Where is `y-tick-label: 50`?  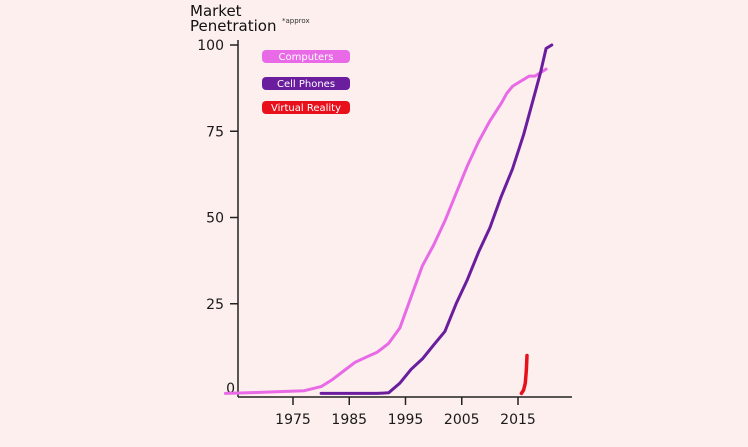
y-tick-label: 50 is located at coordinates (215, 219).